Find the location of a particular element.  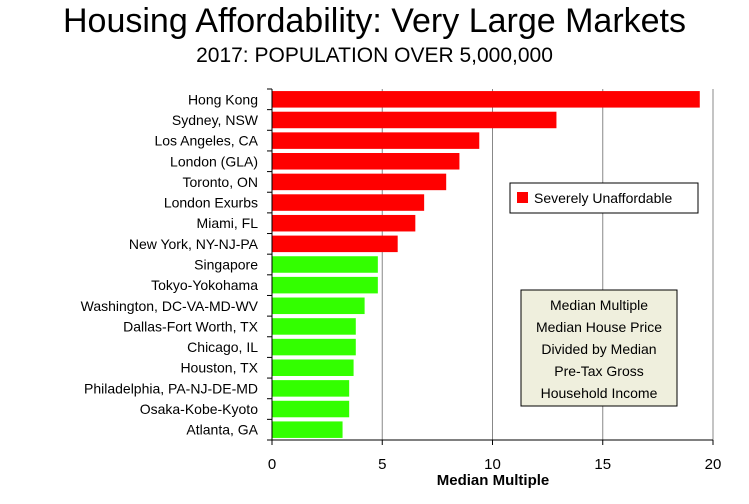

x-tick-label: 20 is located at coordinates (713, 464).